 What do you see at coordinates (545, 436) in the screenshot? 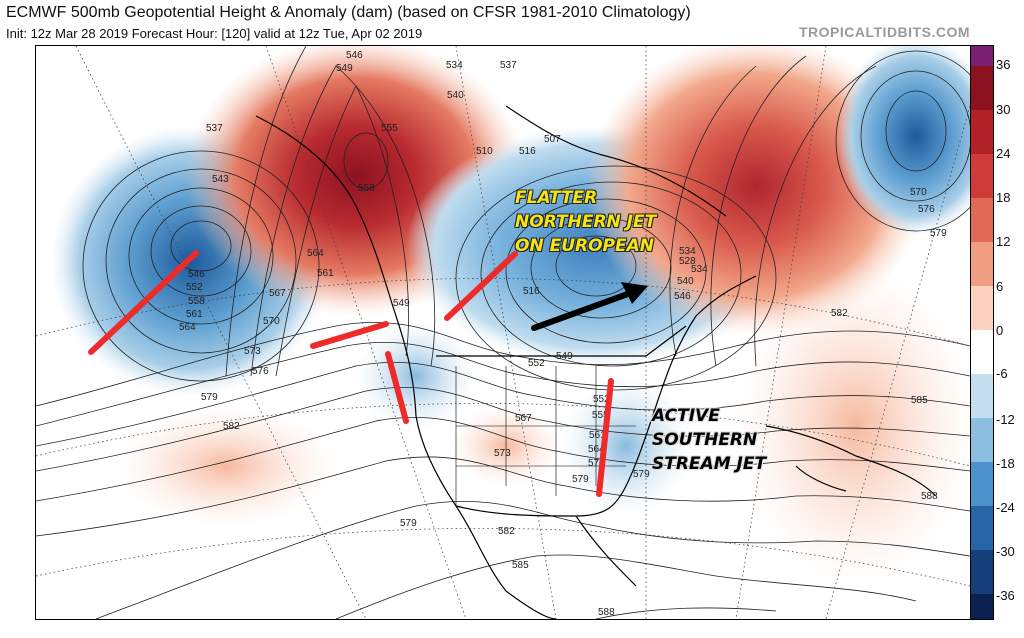
I see `state-borders` at bounding box center [545, 436].